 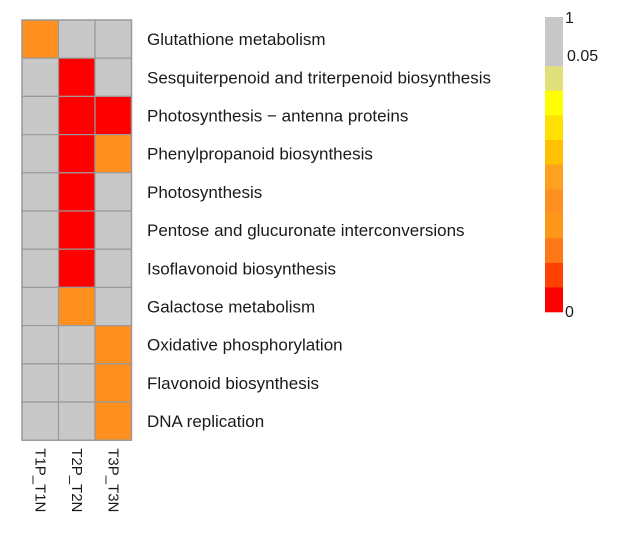 I want to click on heatmap-frame, so click(x=77, y=230).